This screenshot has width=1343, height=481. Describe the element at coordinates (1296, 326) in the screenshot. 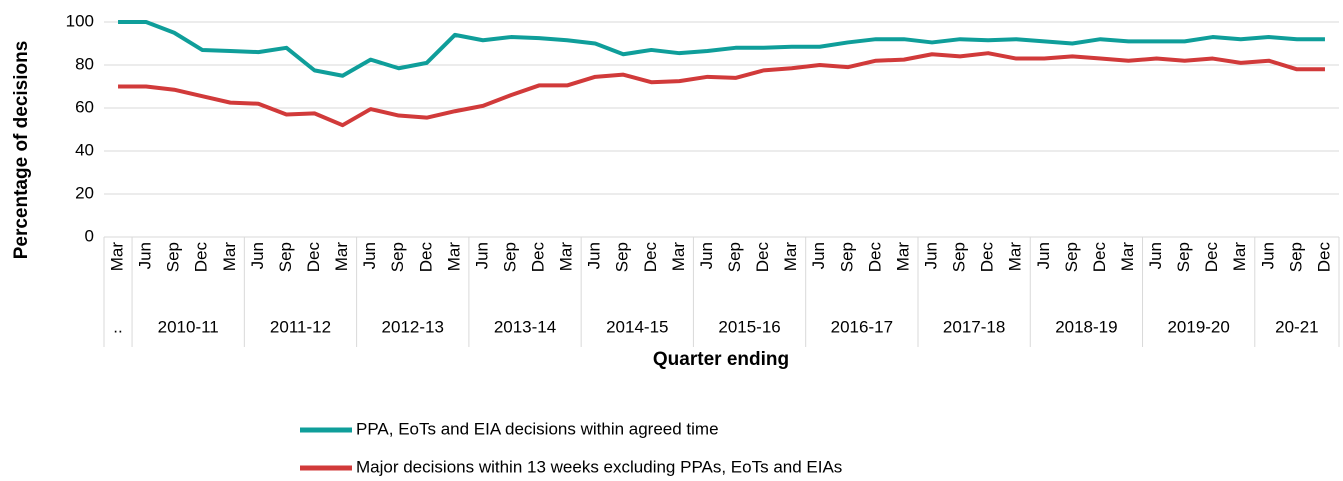

I see `group-label: 20-21` at that location.